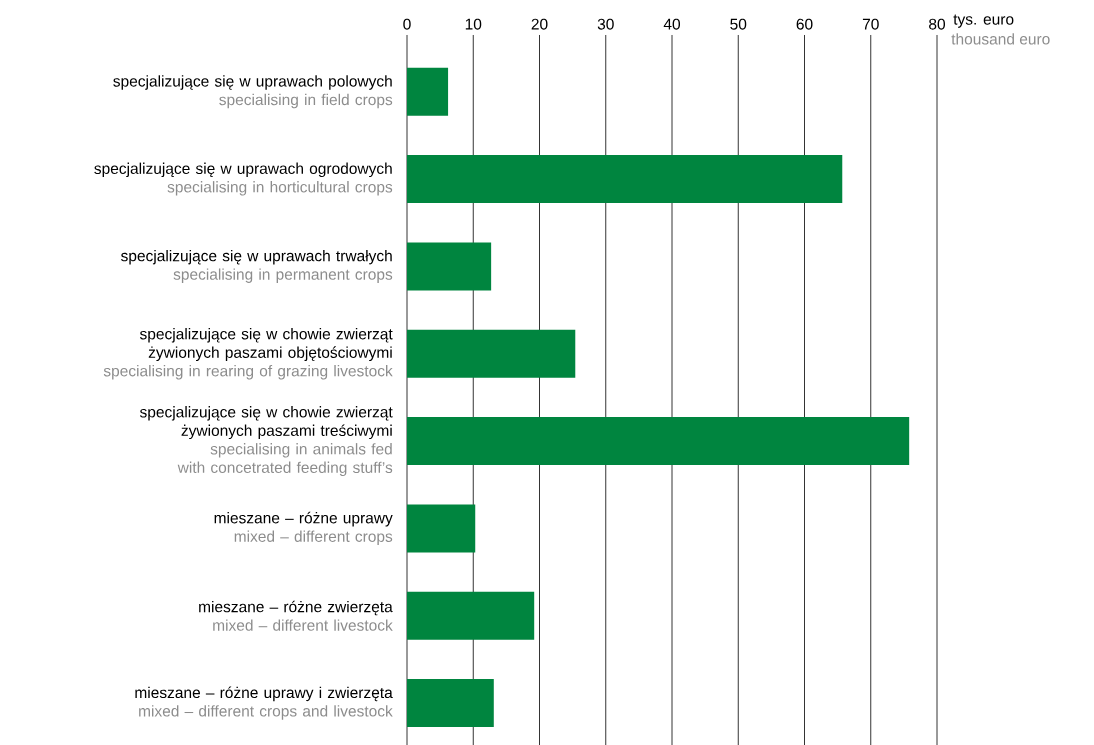 This screenshot has width=1094, height=745. Describe the element at coordinates (870, 24) in the screenshot. I see `x-tick-label: 70` at that location.